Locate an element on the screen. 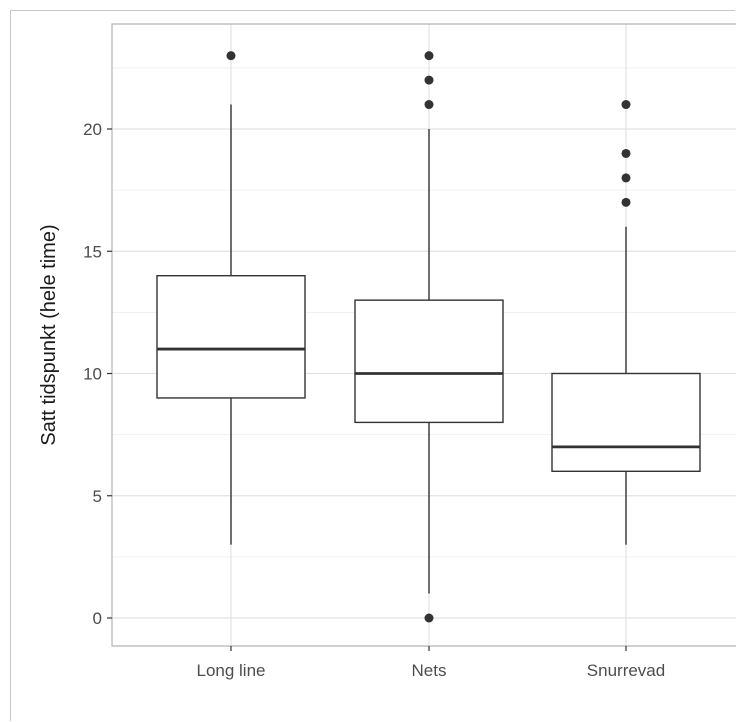 The height and width of the screenshot is (722, 736). y-axis: 0 5 10 15 20 is located at coordinates (97, 374).